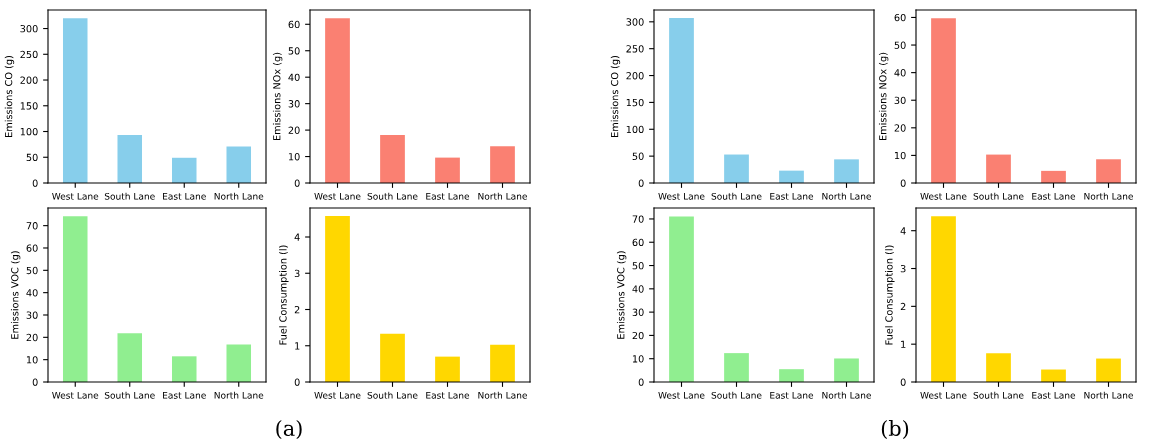 The height and width of the screenshot is (445, 1168). What do you see at coordinates (29, 80) in the screenshot?
I see `y-tick-label: 200` at bounding box center [29, 80].